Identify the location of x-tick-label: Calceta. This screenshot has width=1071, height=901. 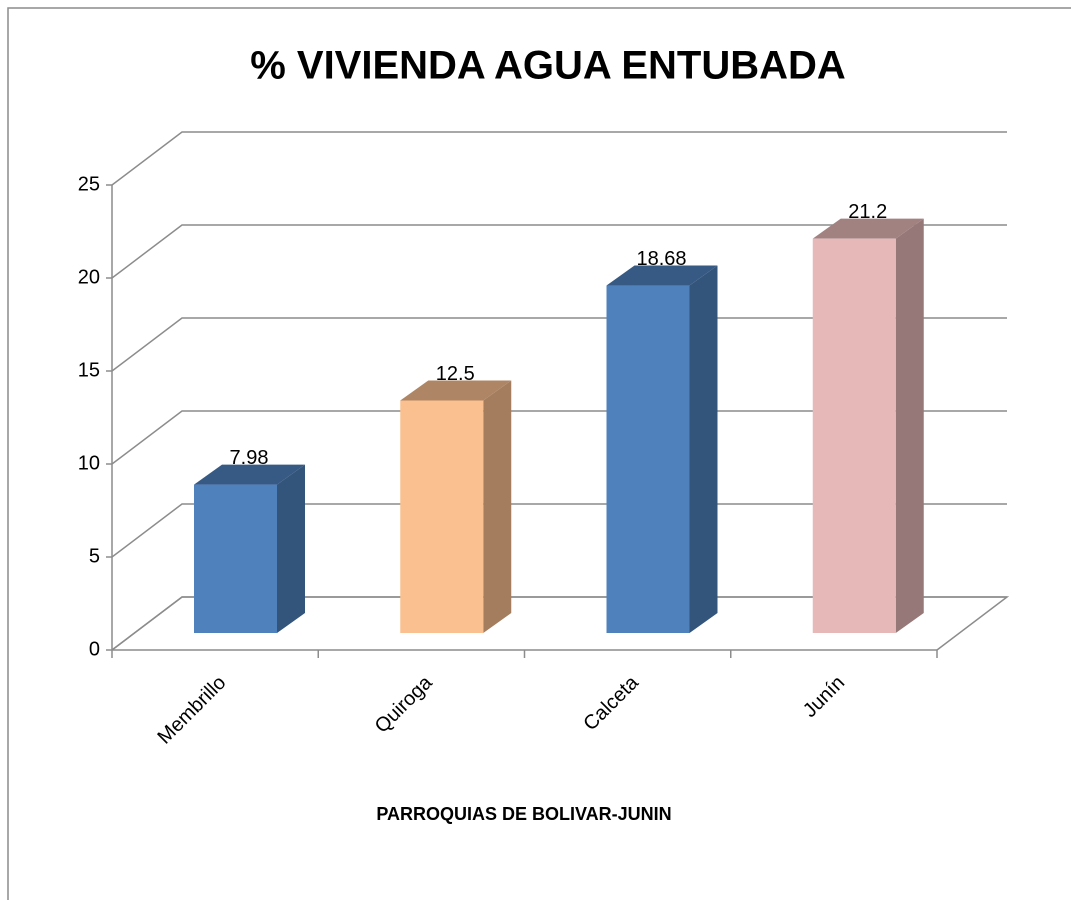
(611, 703).